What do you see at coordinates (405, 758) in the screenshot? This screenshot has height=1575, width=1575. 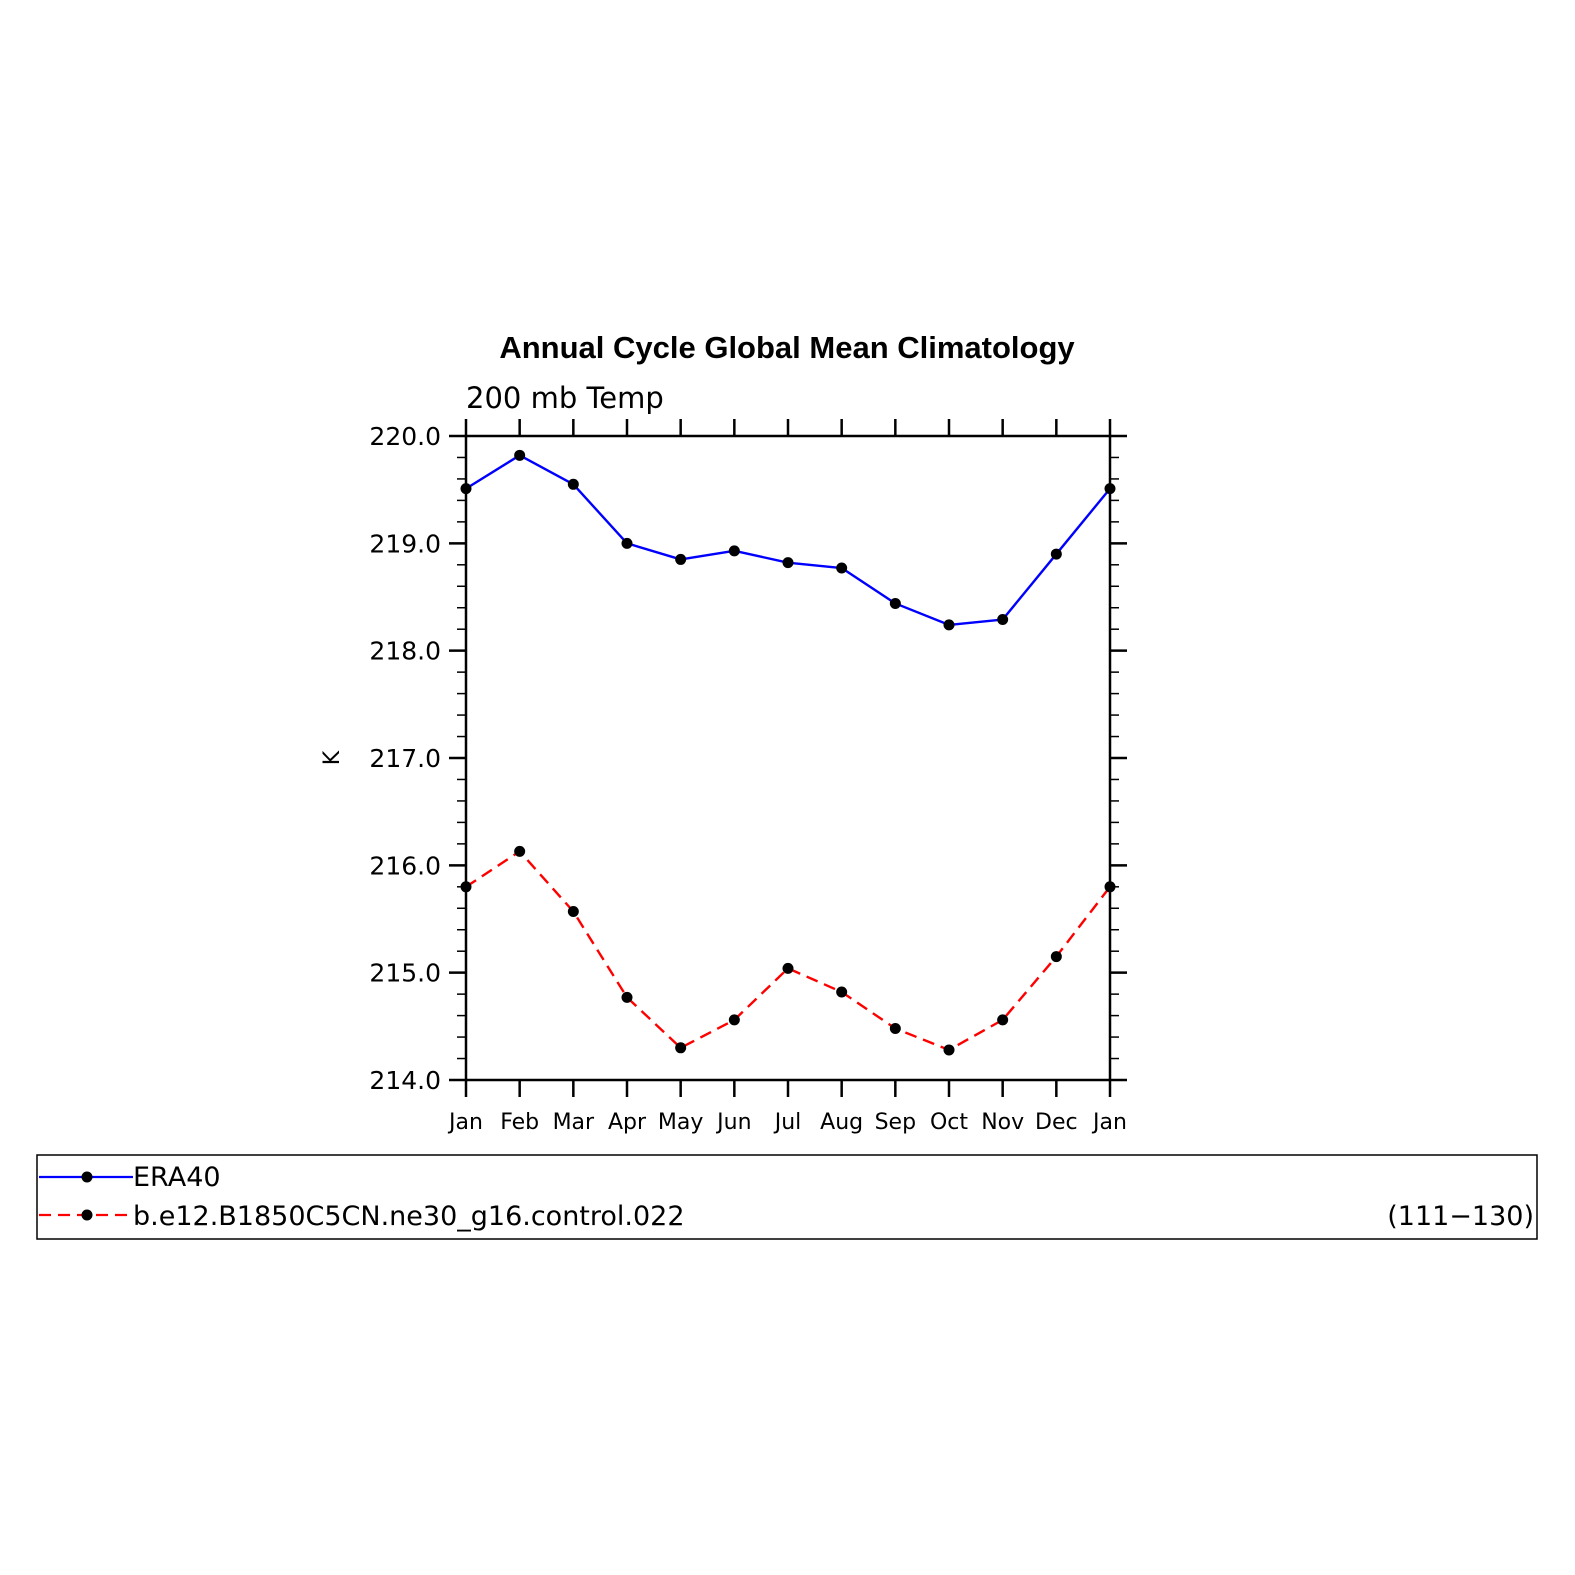 I see `y-tick-label: 217.0` at bounding box center [405, 758].